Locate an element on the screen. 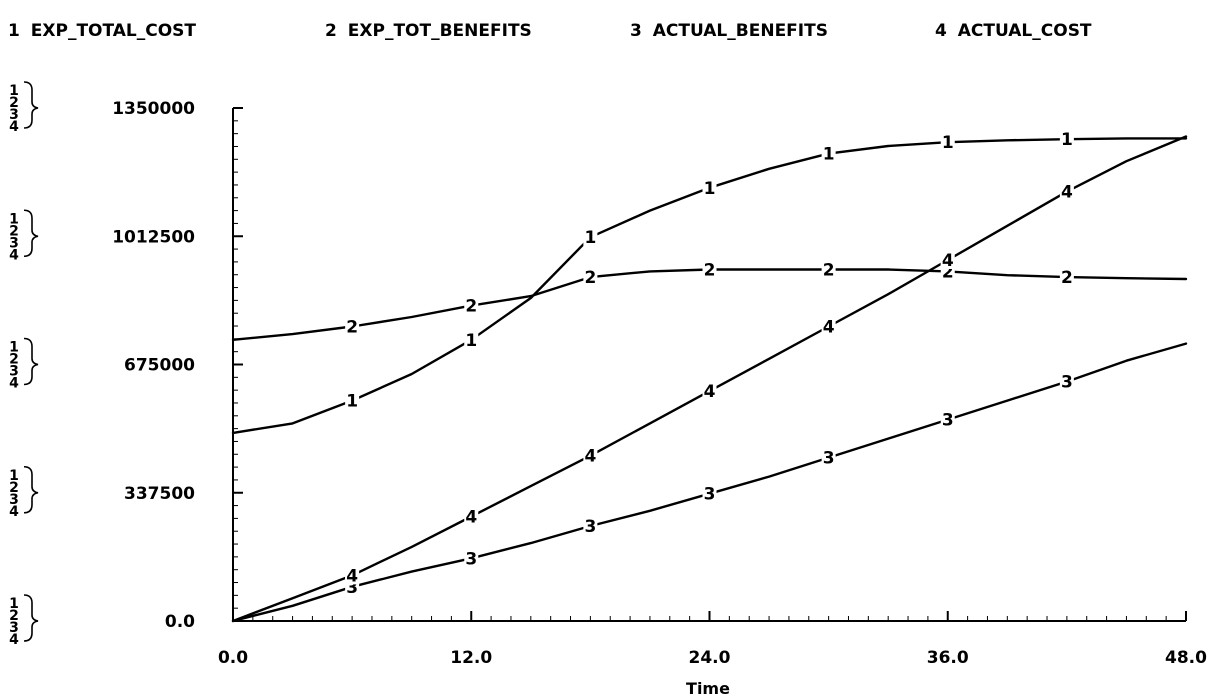 The width and height of the screenshot is (1215, 700). legend-item-2: 2 EXP_TOT_BENEFITS is located at coordinates (428, 31).